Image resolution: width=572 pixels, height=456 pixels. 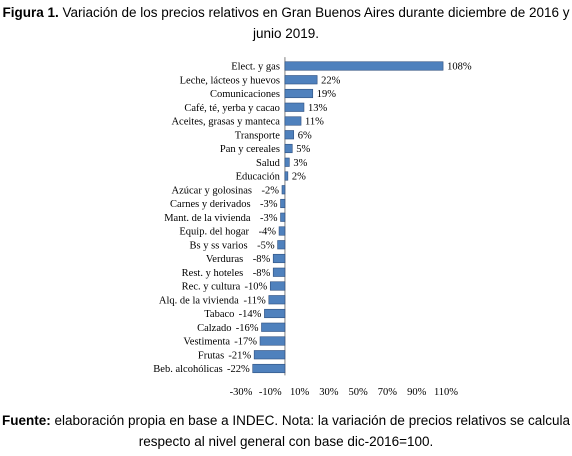 I want to click on value-label-1: 22%, so click(x=331, y=80).